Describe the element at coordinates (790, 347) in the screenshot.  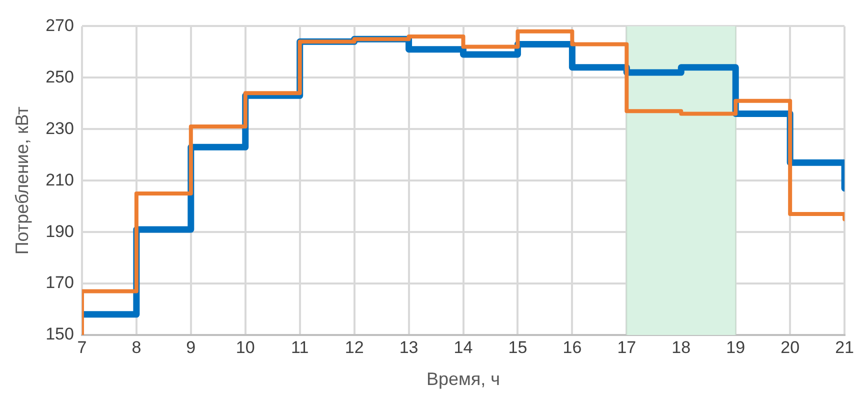
I see `x-tick-label: 20` at that location.